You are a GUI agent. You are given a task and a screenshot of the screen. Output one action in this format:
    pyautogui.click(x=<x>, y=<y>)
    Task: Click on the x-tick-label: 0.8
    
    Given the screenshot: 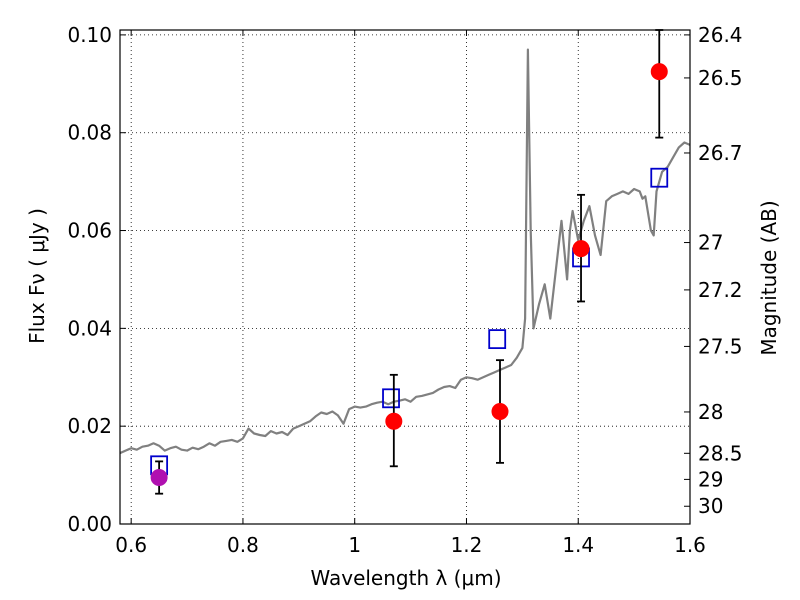 What is the action you would take?
    pyautogui.click(x=243, y=545)
    